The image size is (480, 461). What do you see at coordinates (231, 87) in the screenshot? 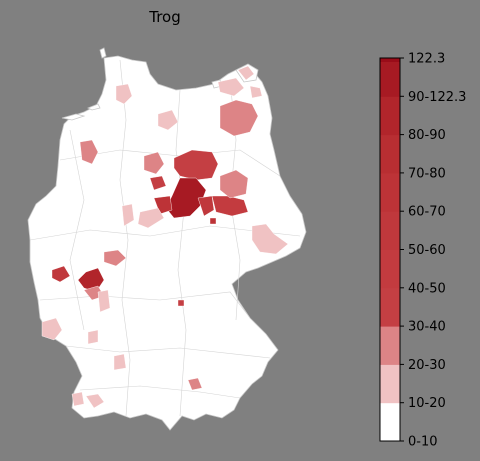
I see `district-vorpommern` at bounding box center [231, 87].